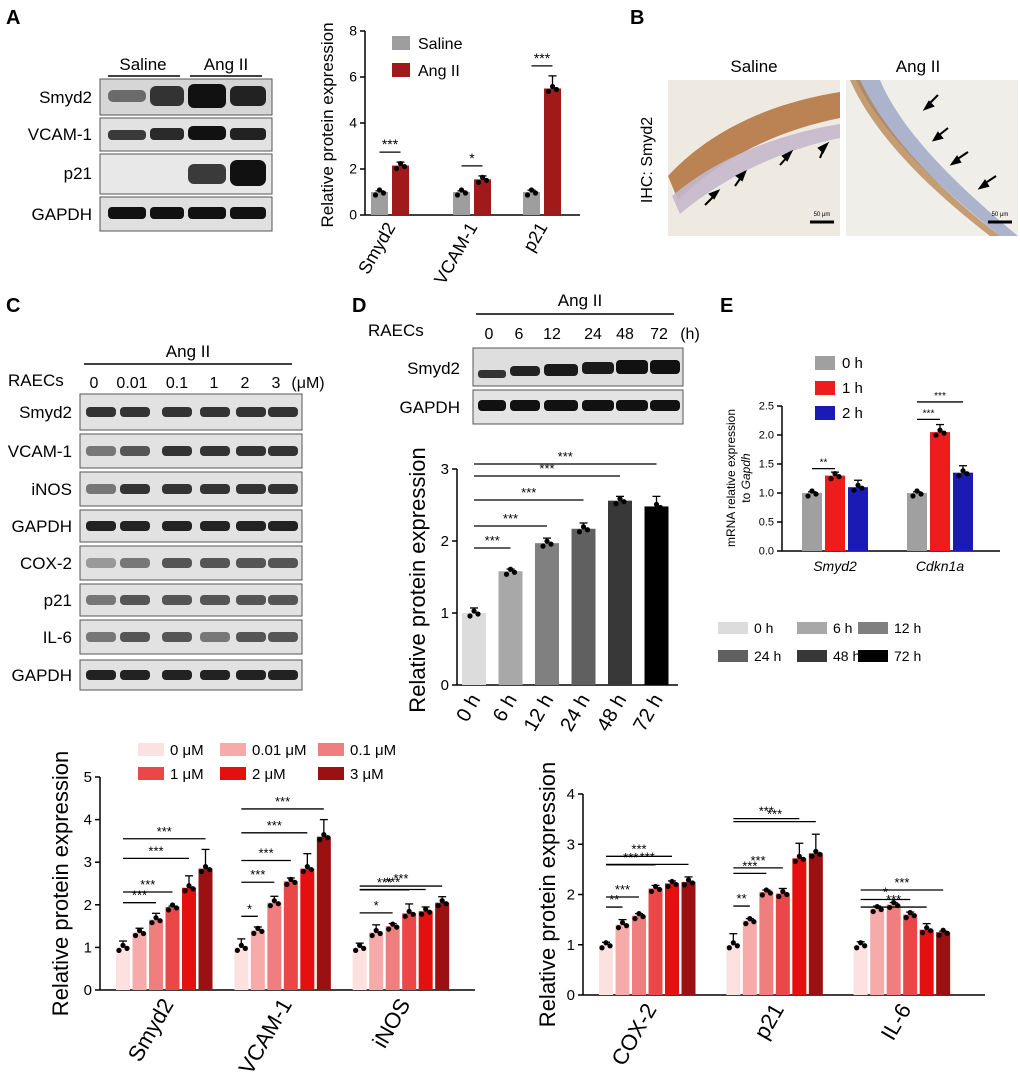 This screenshot has width=1020, height=1078. What do you see at coordinates (62, 214) in the screenshot?
I see `blot-a-row-gapdh: GAPDH` at bounding box center [62, 214].